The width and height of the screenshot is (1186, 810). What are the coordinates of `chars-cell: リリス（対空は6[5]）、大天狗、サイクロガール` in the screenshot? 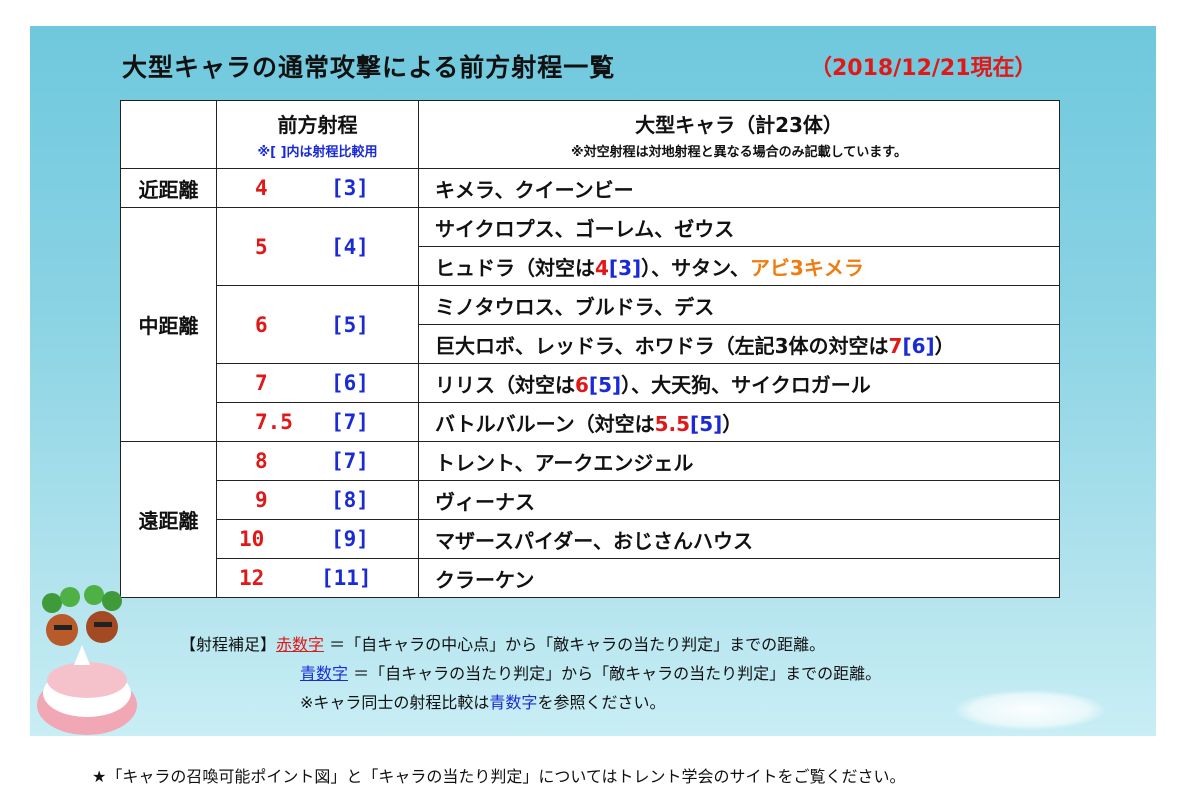 It's located at (739, 383).